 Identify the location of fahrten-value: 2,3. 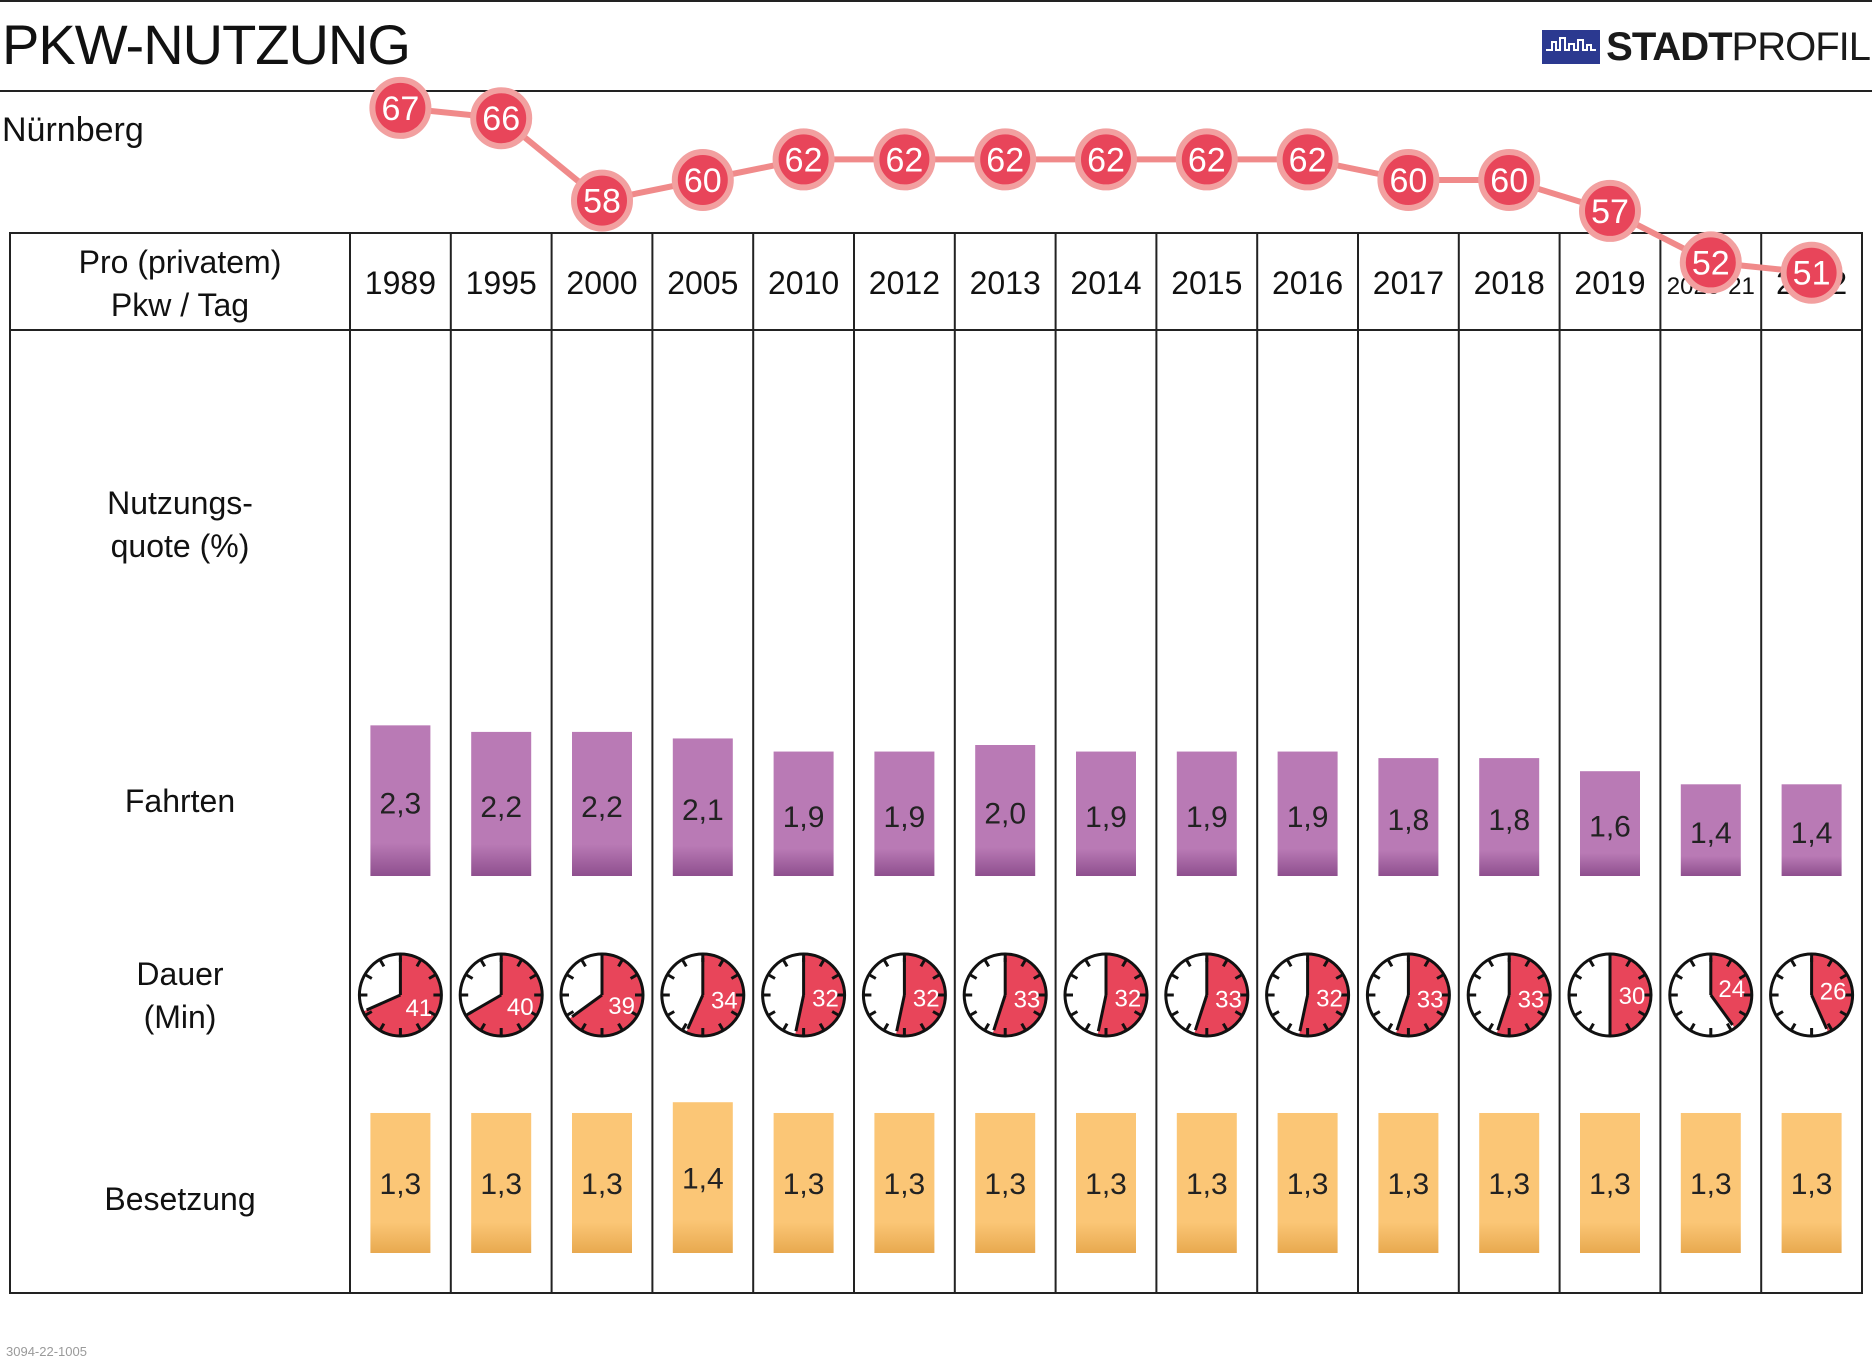
(401, 804).